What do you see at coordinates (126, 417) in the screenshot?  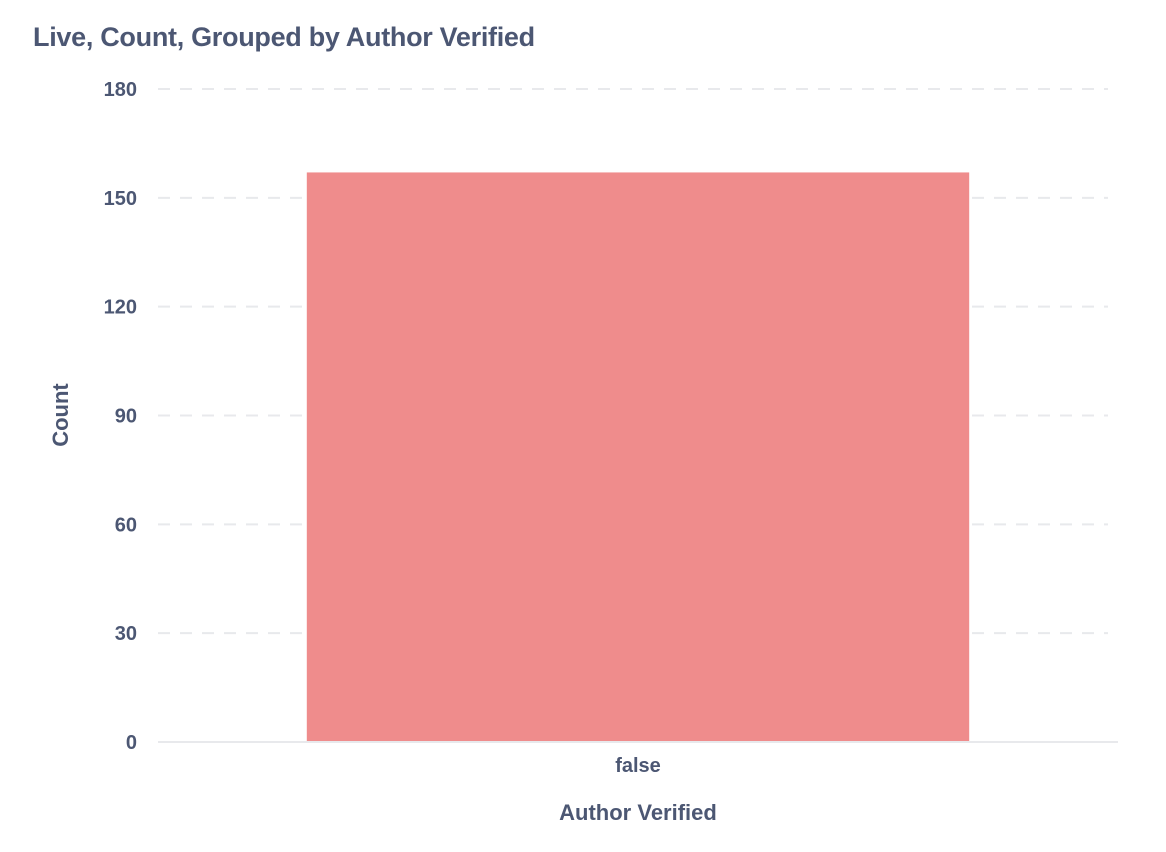 I see `y-tick-label: 90` at bounding box center [126, 417].